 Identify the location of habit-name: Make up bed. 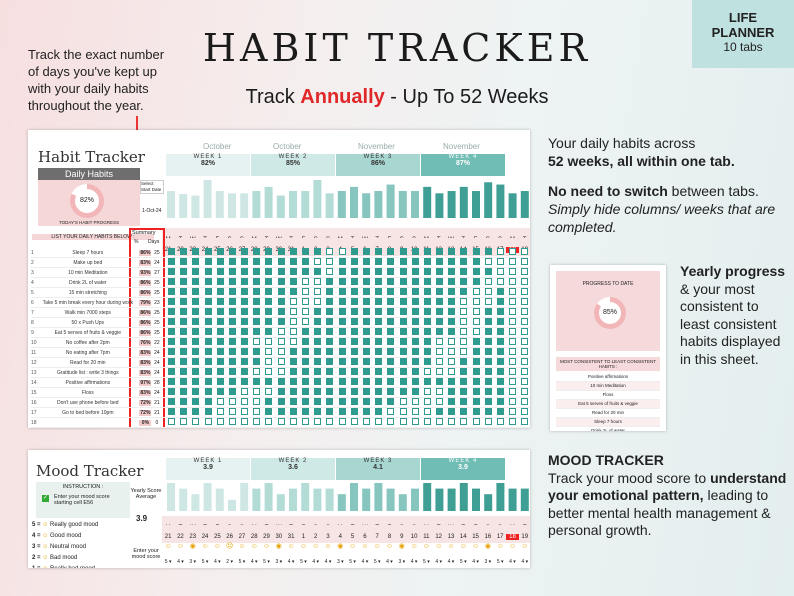
(88, 262).